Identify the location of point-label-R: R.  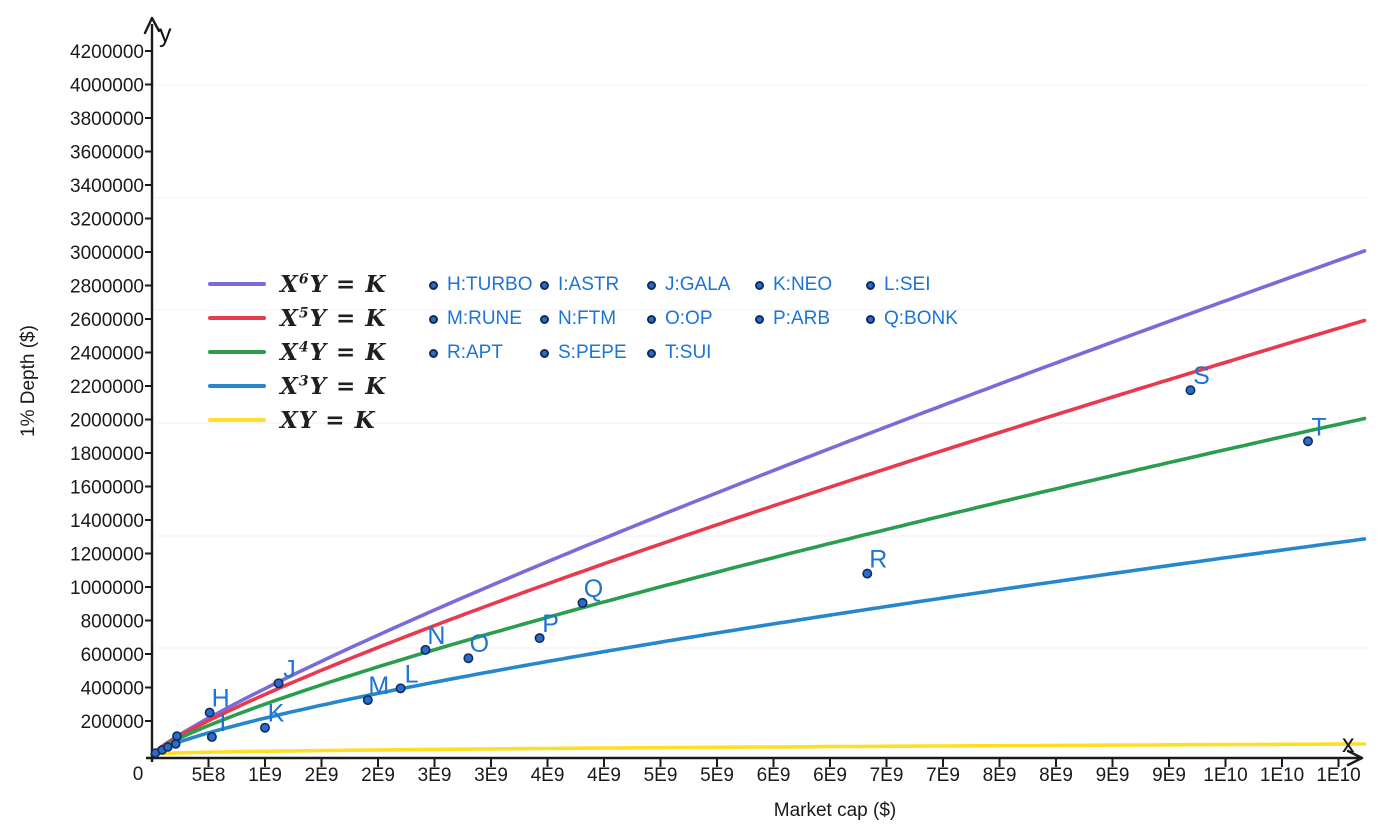
(878, 560).